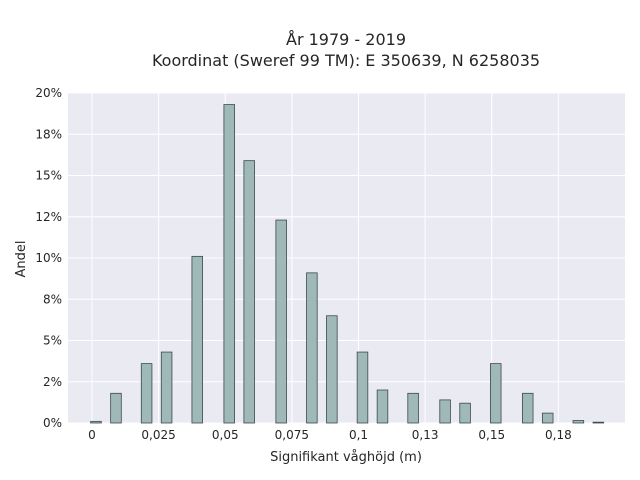 Image resolution: width=640 pixels, height=480 pixels. I want to click on y-axis-ticks: 0% 2% 5% 8% 10% 12% 15% 18% 20%, so click(48, 258).